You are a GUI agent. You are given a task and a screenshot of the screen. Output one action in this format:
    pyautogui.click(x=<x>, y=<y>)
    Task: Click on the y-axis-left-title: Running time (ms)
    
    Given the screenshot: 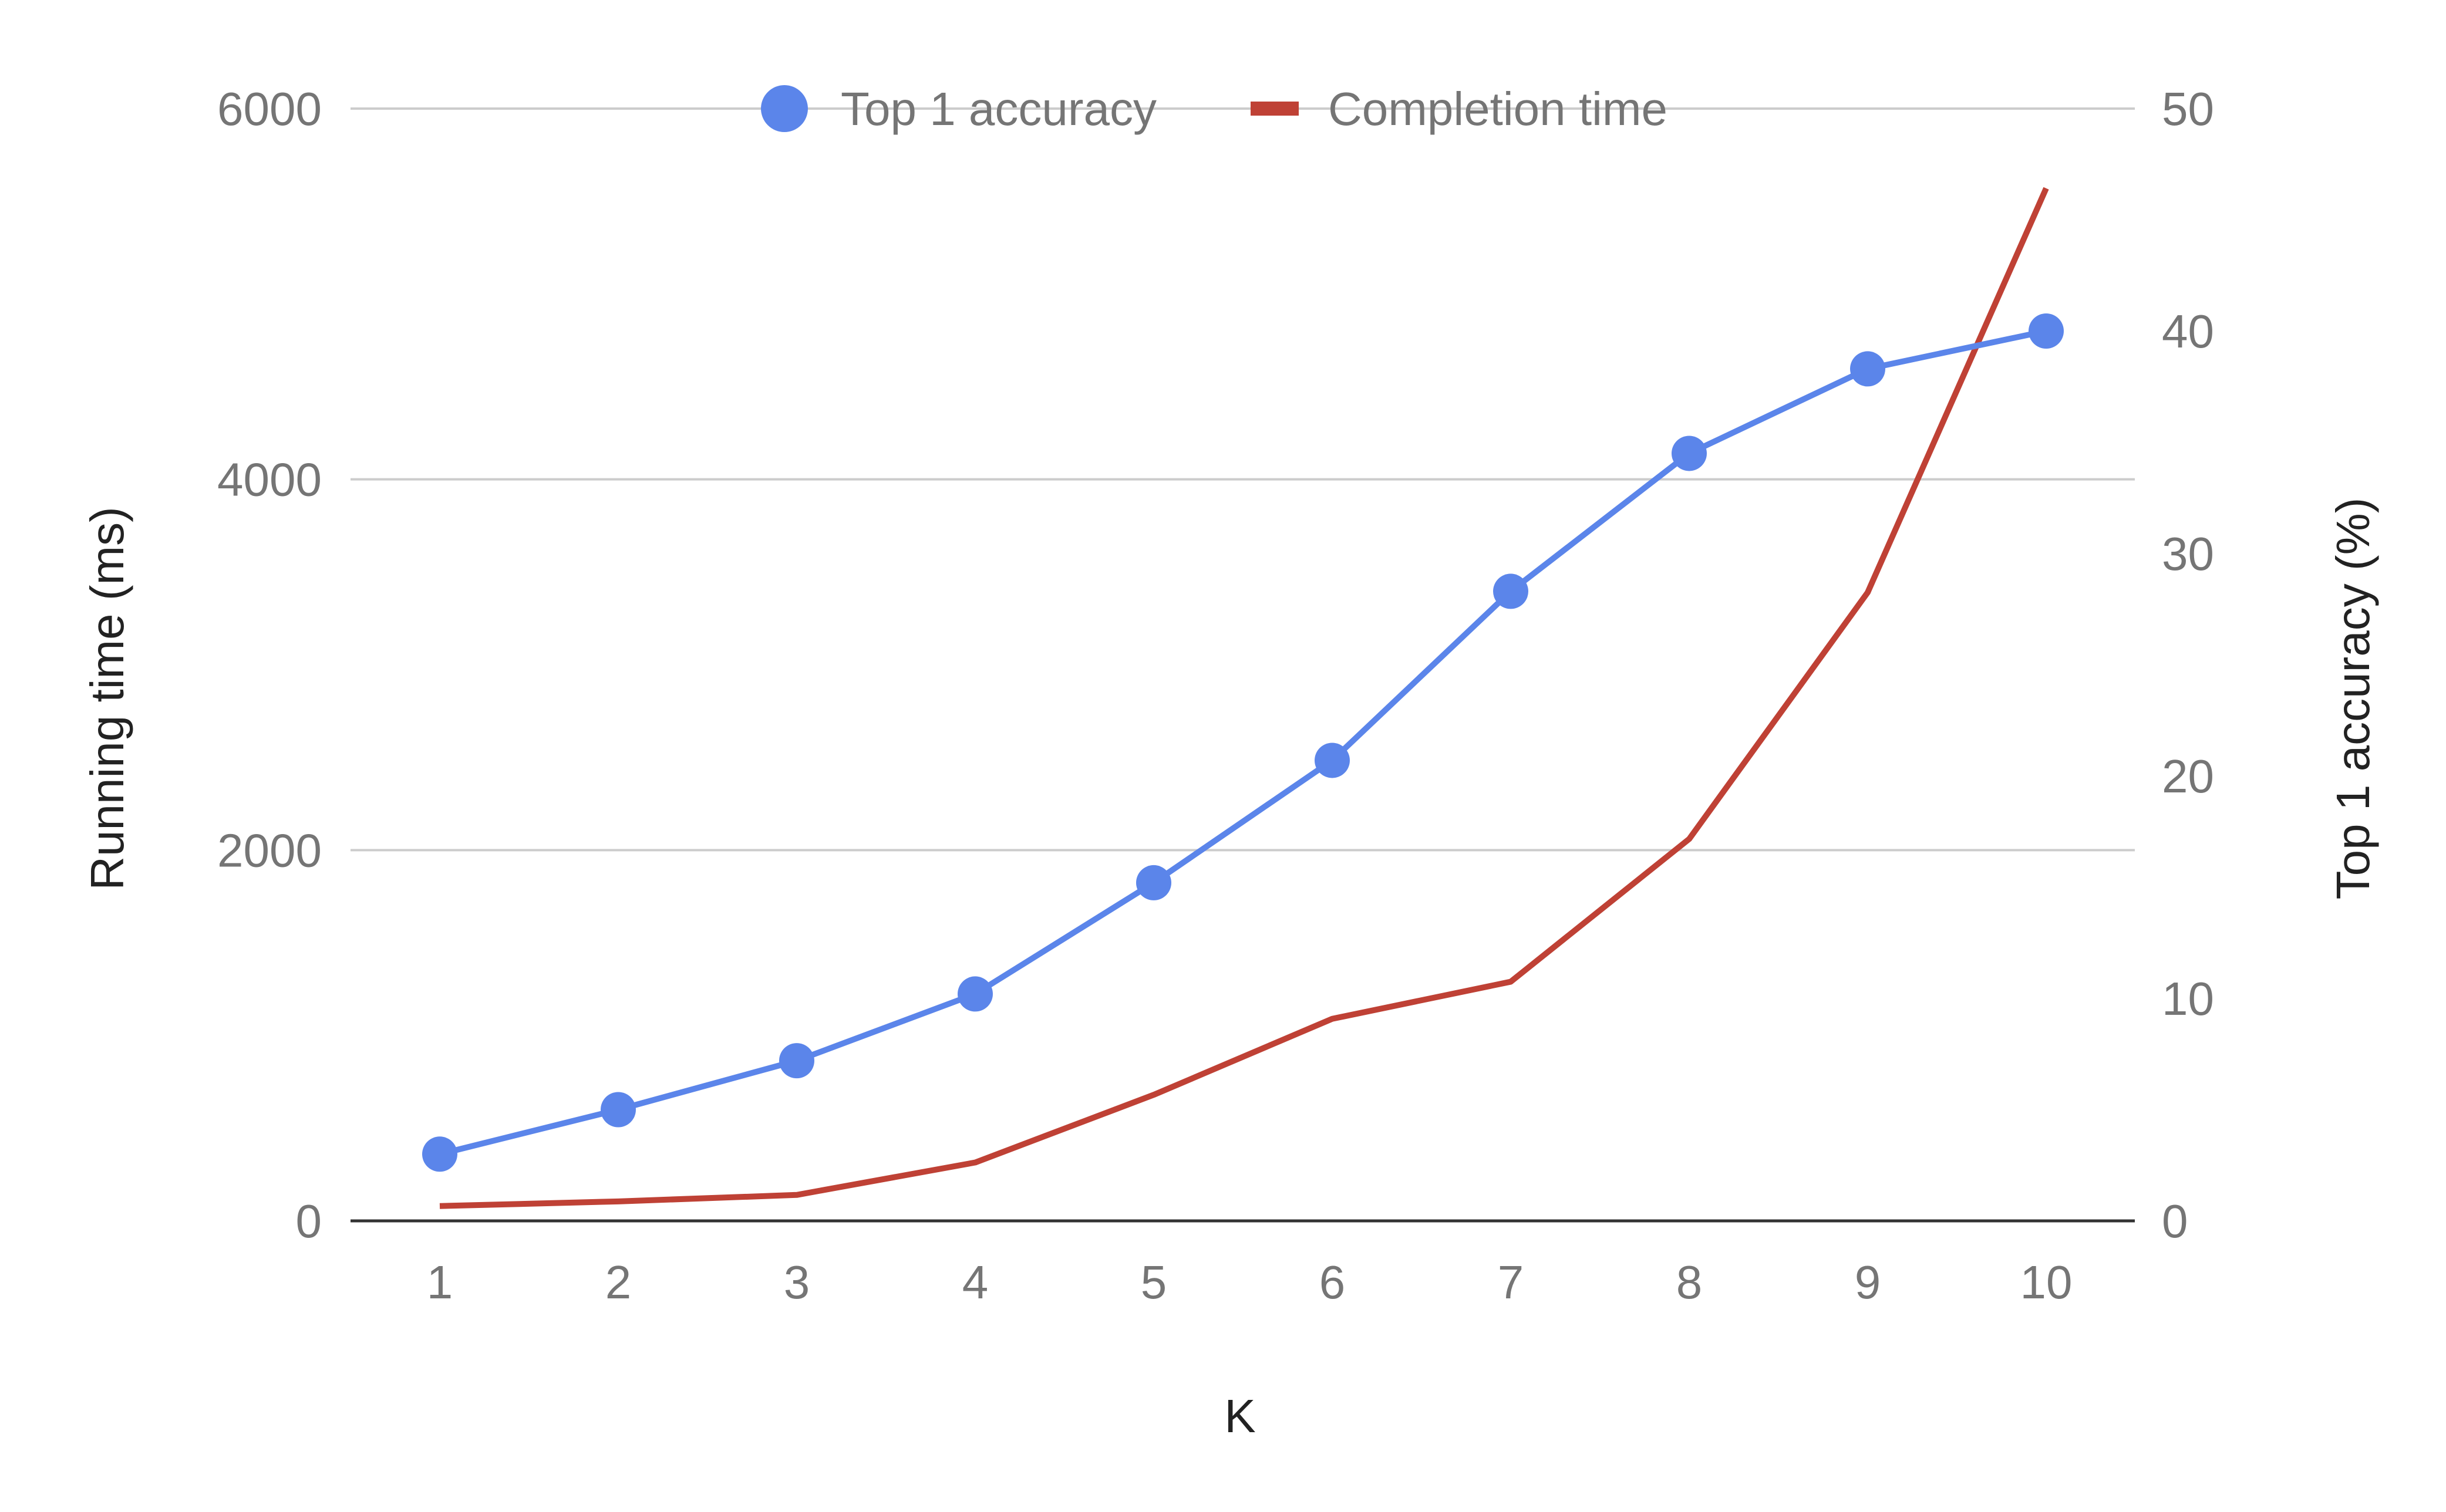 What is the action you would take?
    pyautogui.click(x=107, y=698)
    